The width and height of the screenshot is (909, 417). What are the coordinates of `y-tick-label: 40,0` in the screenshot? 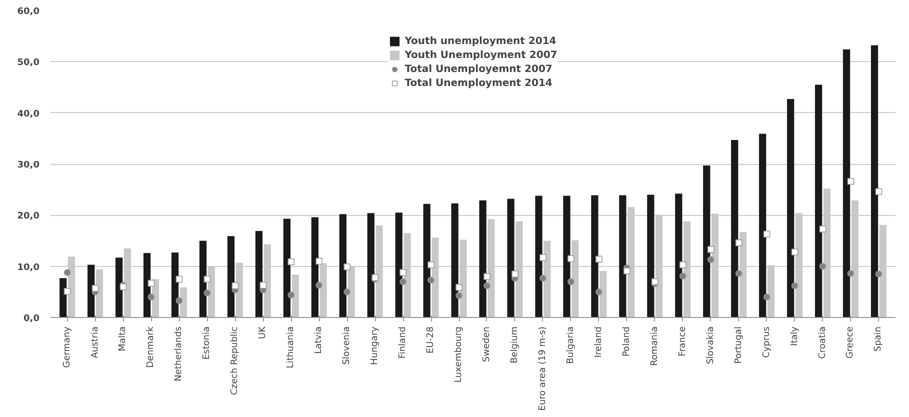 It's located at (28, 114).